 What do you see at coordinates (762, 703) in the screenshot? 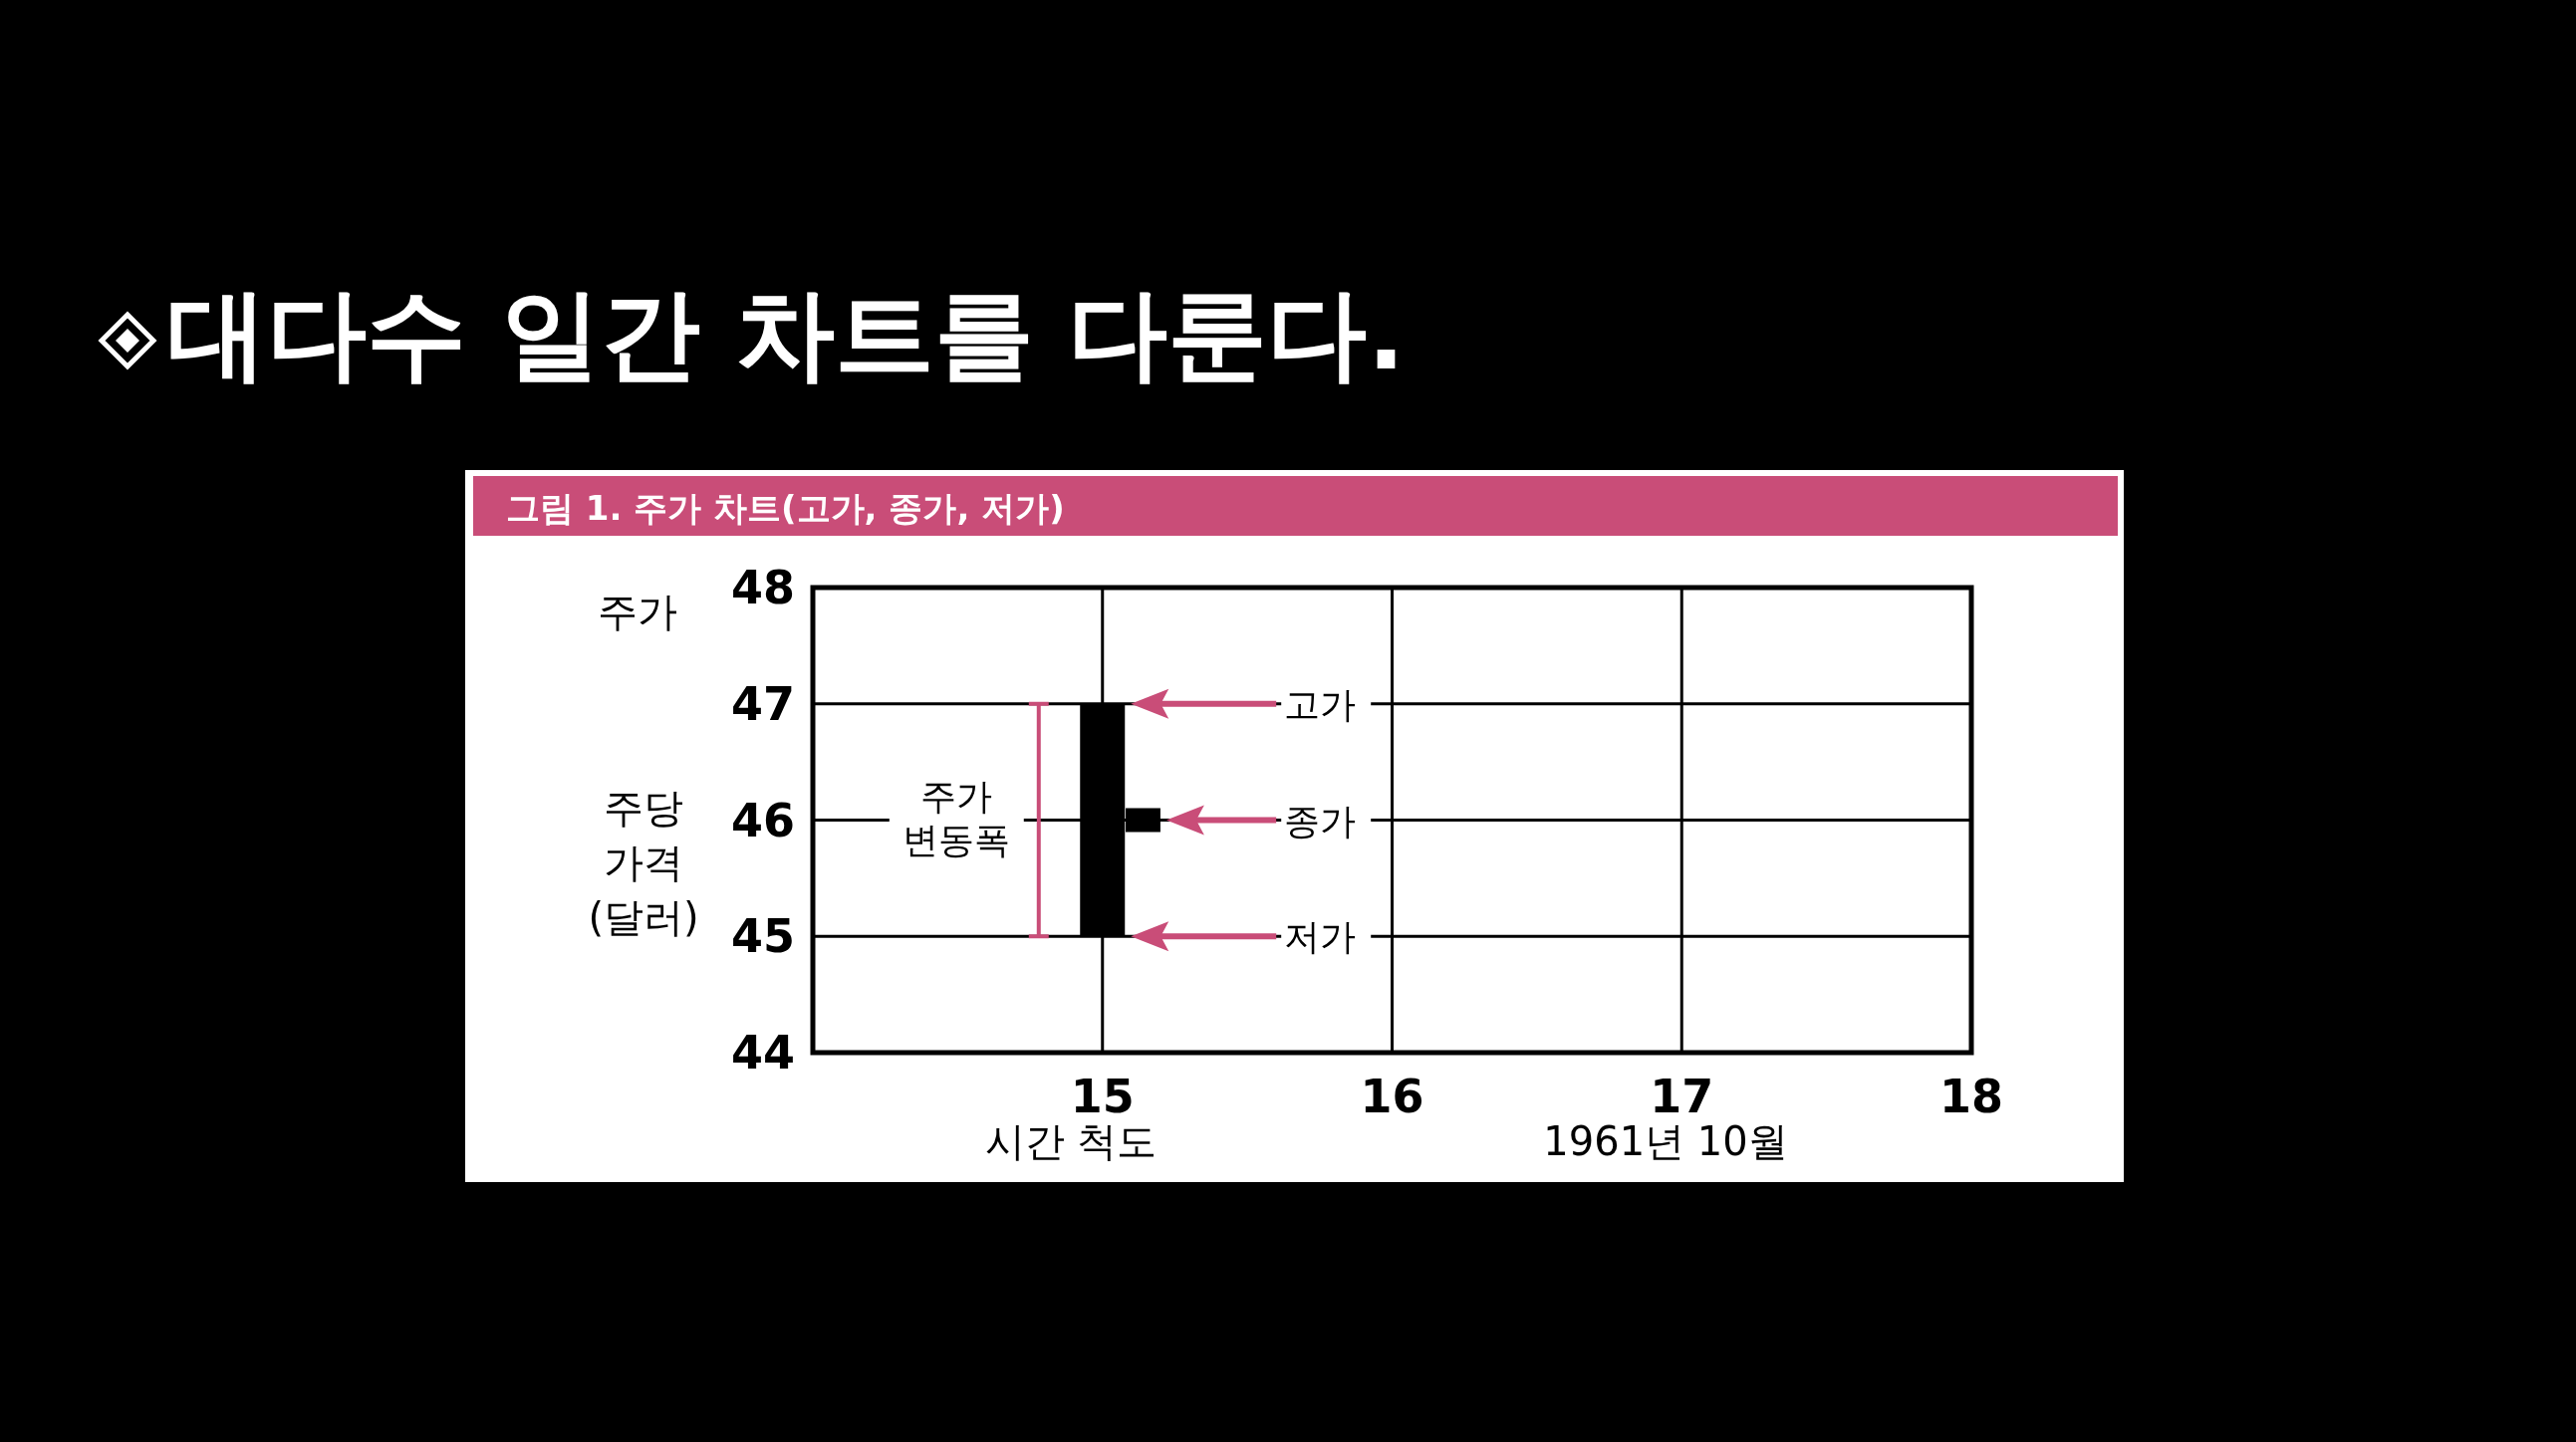
I see `y-tick-label: 47` at bounding box center [762, 703].